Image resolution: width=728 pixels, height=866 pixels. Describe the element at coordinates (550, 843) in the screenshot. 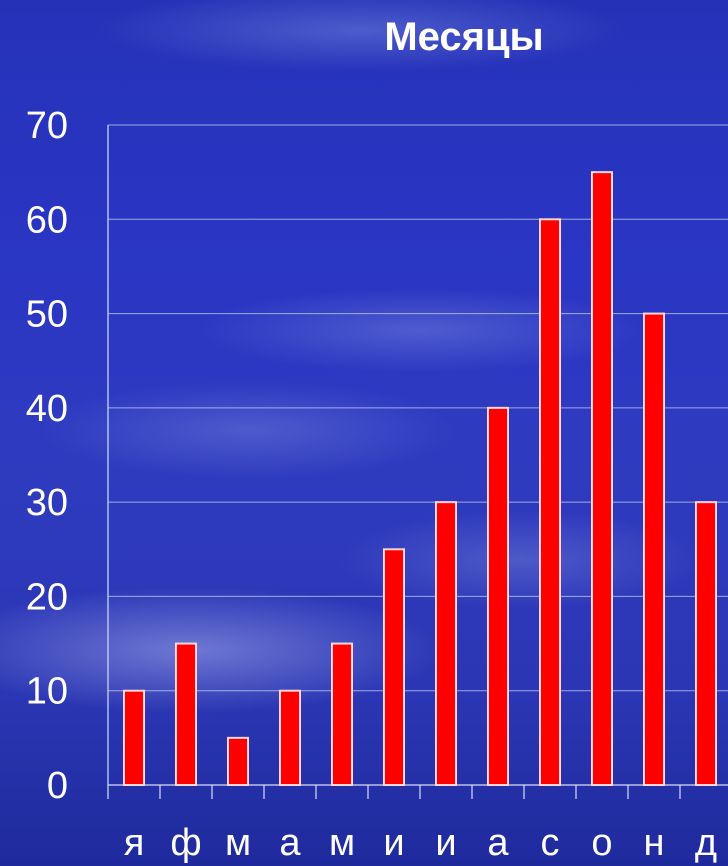

I see `x-tick-label: с` at that location.